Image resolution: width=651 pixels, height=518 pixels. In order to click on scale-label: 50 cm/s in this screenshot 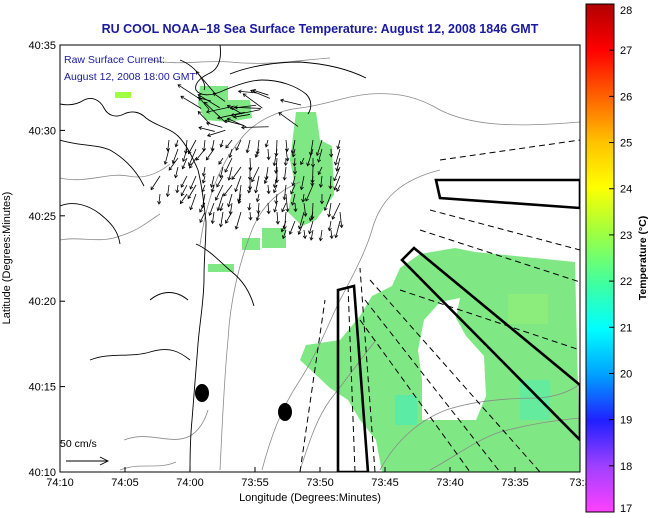, I will do `click(78, 444)`.